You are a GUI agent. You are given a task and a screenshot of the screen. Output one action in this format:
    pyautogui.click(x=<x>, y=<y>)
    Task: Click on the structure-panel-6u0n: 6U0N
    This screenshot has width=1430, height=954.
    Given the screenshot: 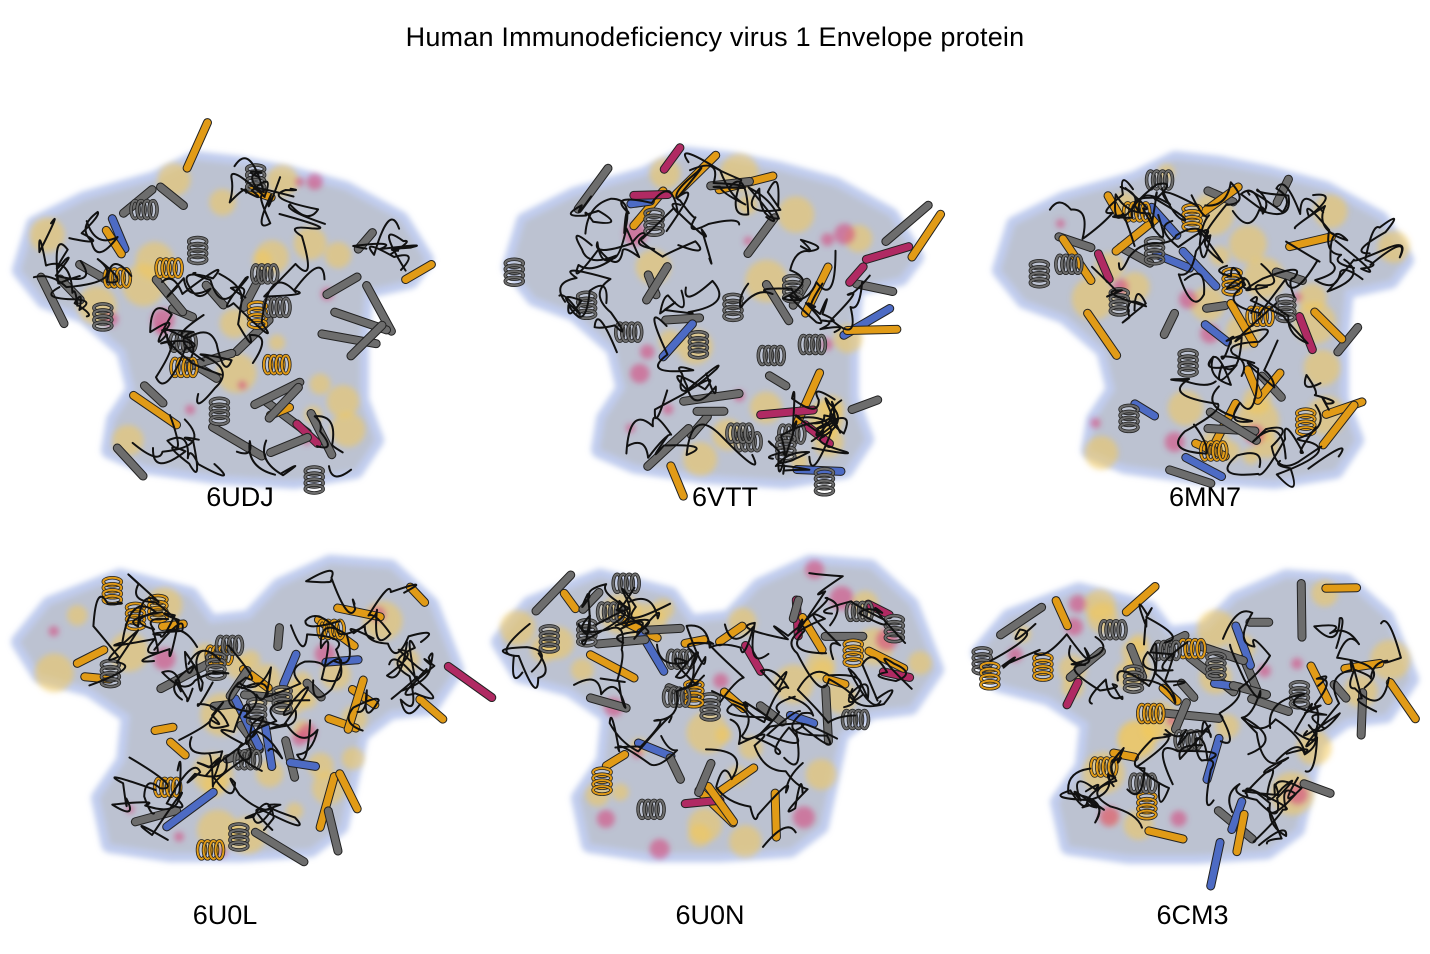 What is the action you would take?
    pyautogui.click(x=715, y=720)
    